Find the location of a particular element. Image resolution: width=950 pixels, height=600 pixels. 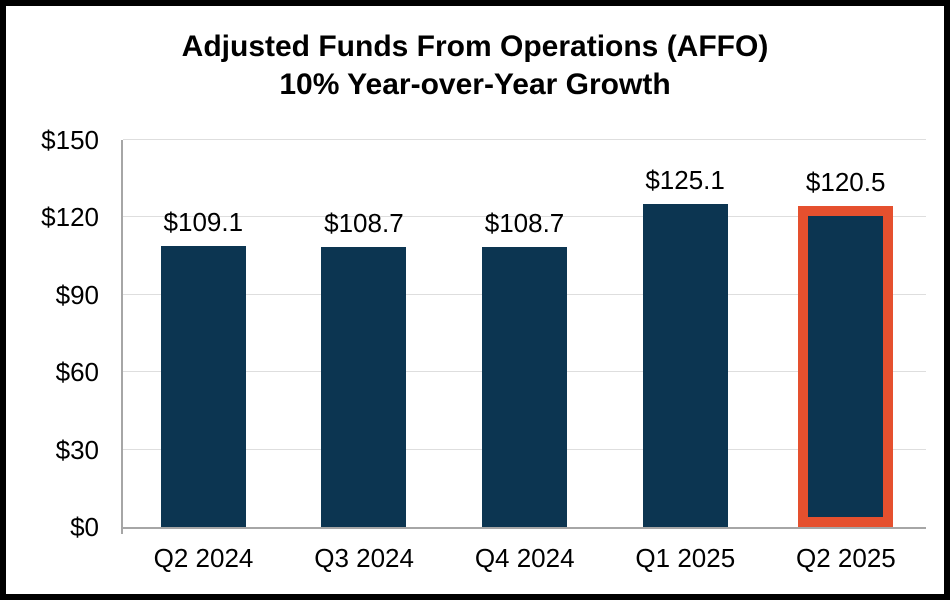

value-label-q1-2025: $125.1 is located at coordinates (685, 180).